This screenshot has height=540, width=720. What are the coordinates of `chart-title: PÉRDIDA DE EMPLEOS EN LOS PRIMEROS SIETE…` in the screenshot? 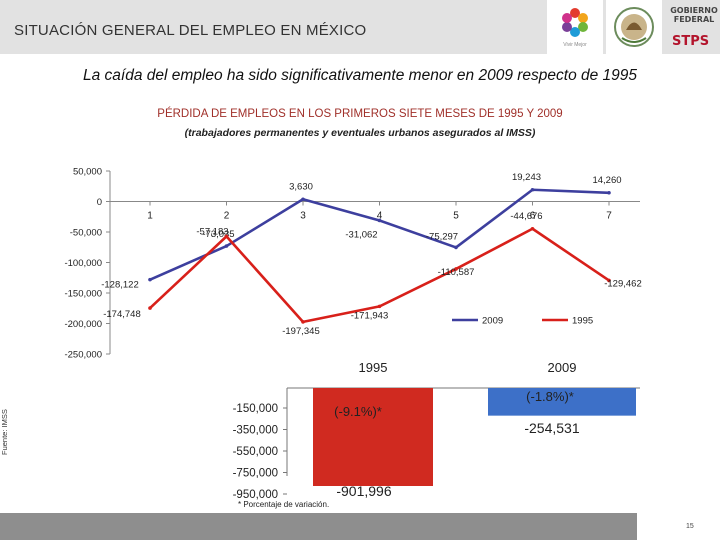 It's located at (360, 114).